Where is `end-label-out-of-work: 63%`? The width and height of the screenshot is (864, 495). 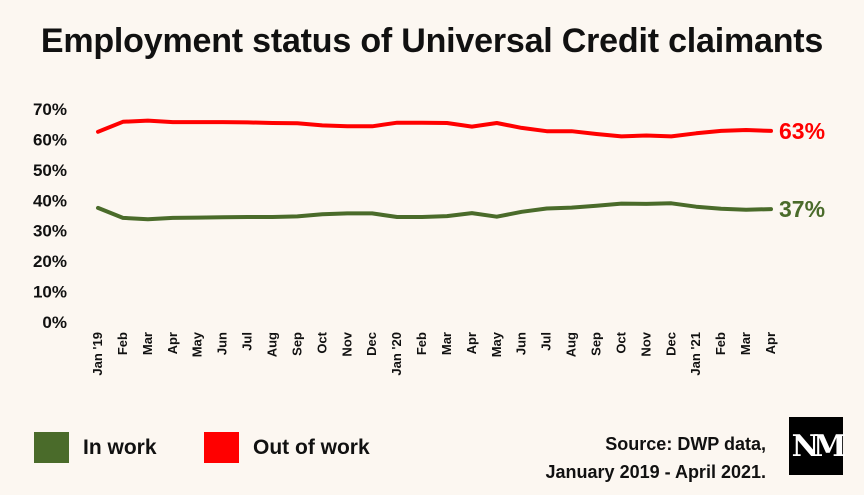 end-label-out-of-work: 63% is located at coordinates (802, 131).